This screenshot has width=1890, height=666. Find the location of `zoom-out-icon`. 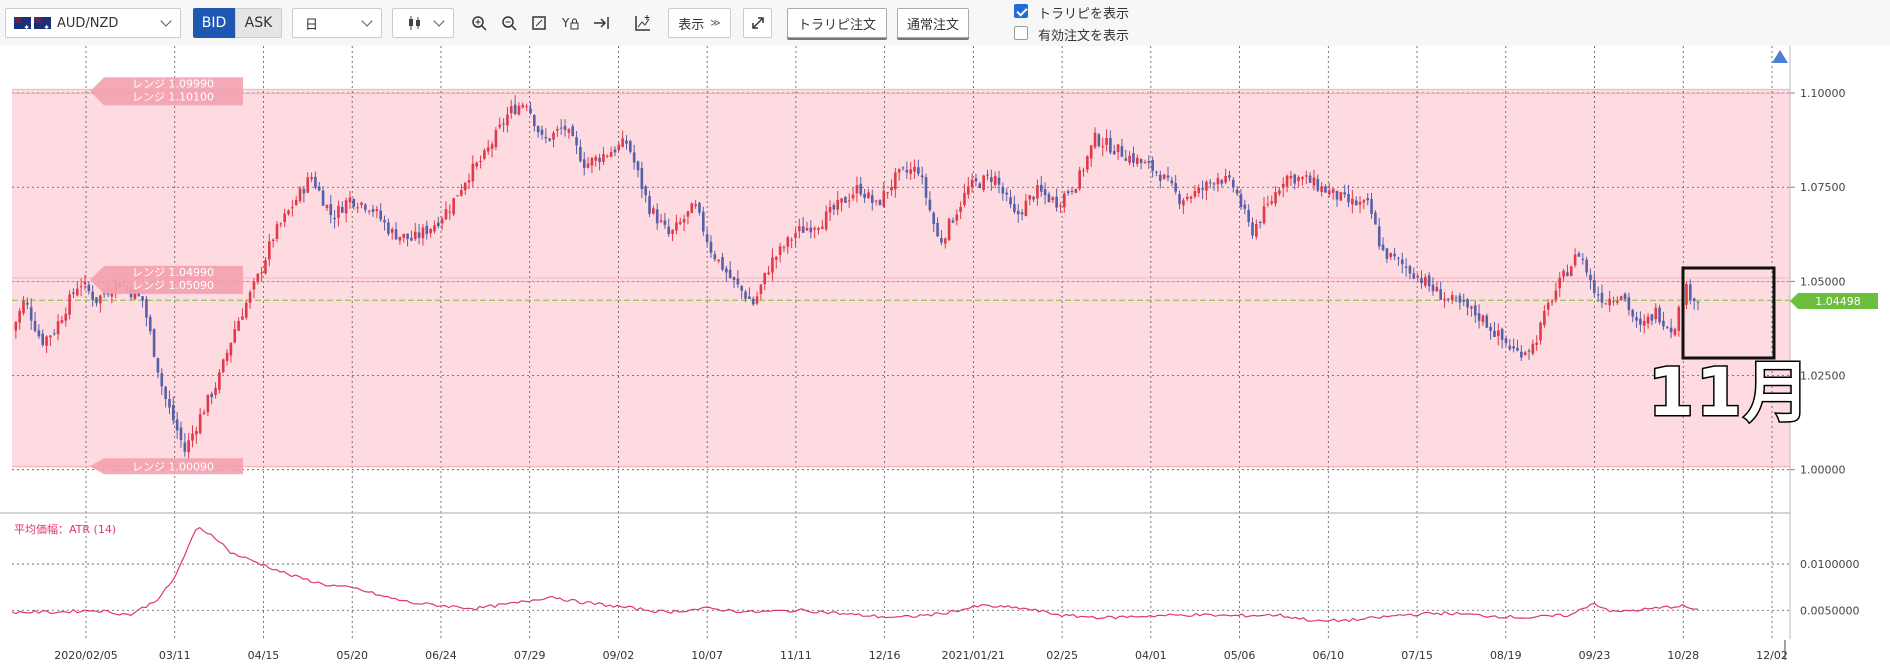

zoom-out-icon is located at coordinates (509, 23).